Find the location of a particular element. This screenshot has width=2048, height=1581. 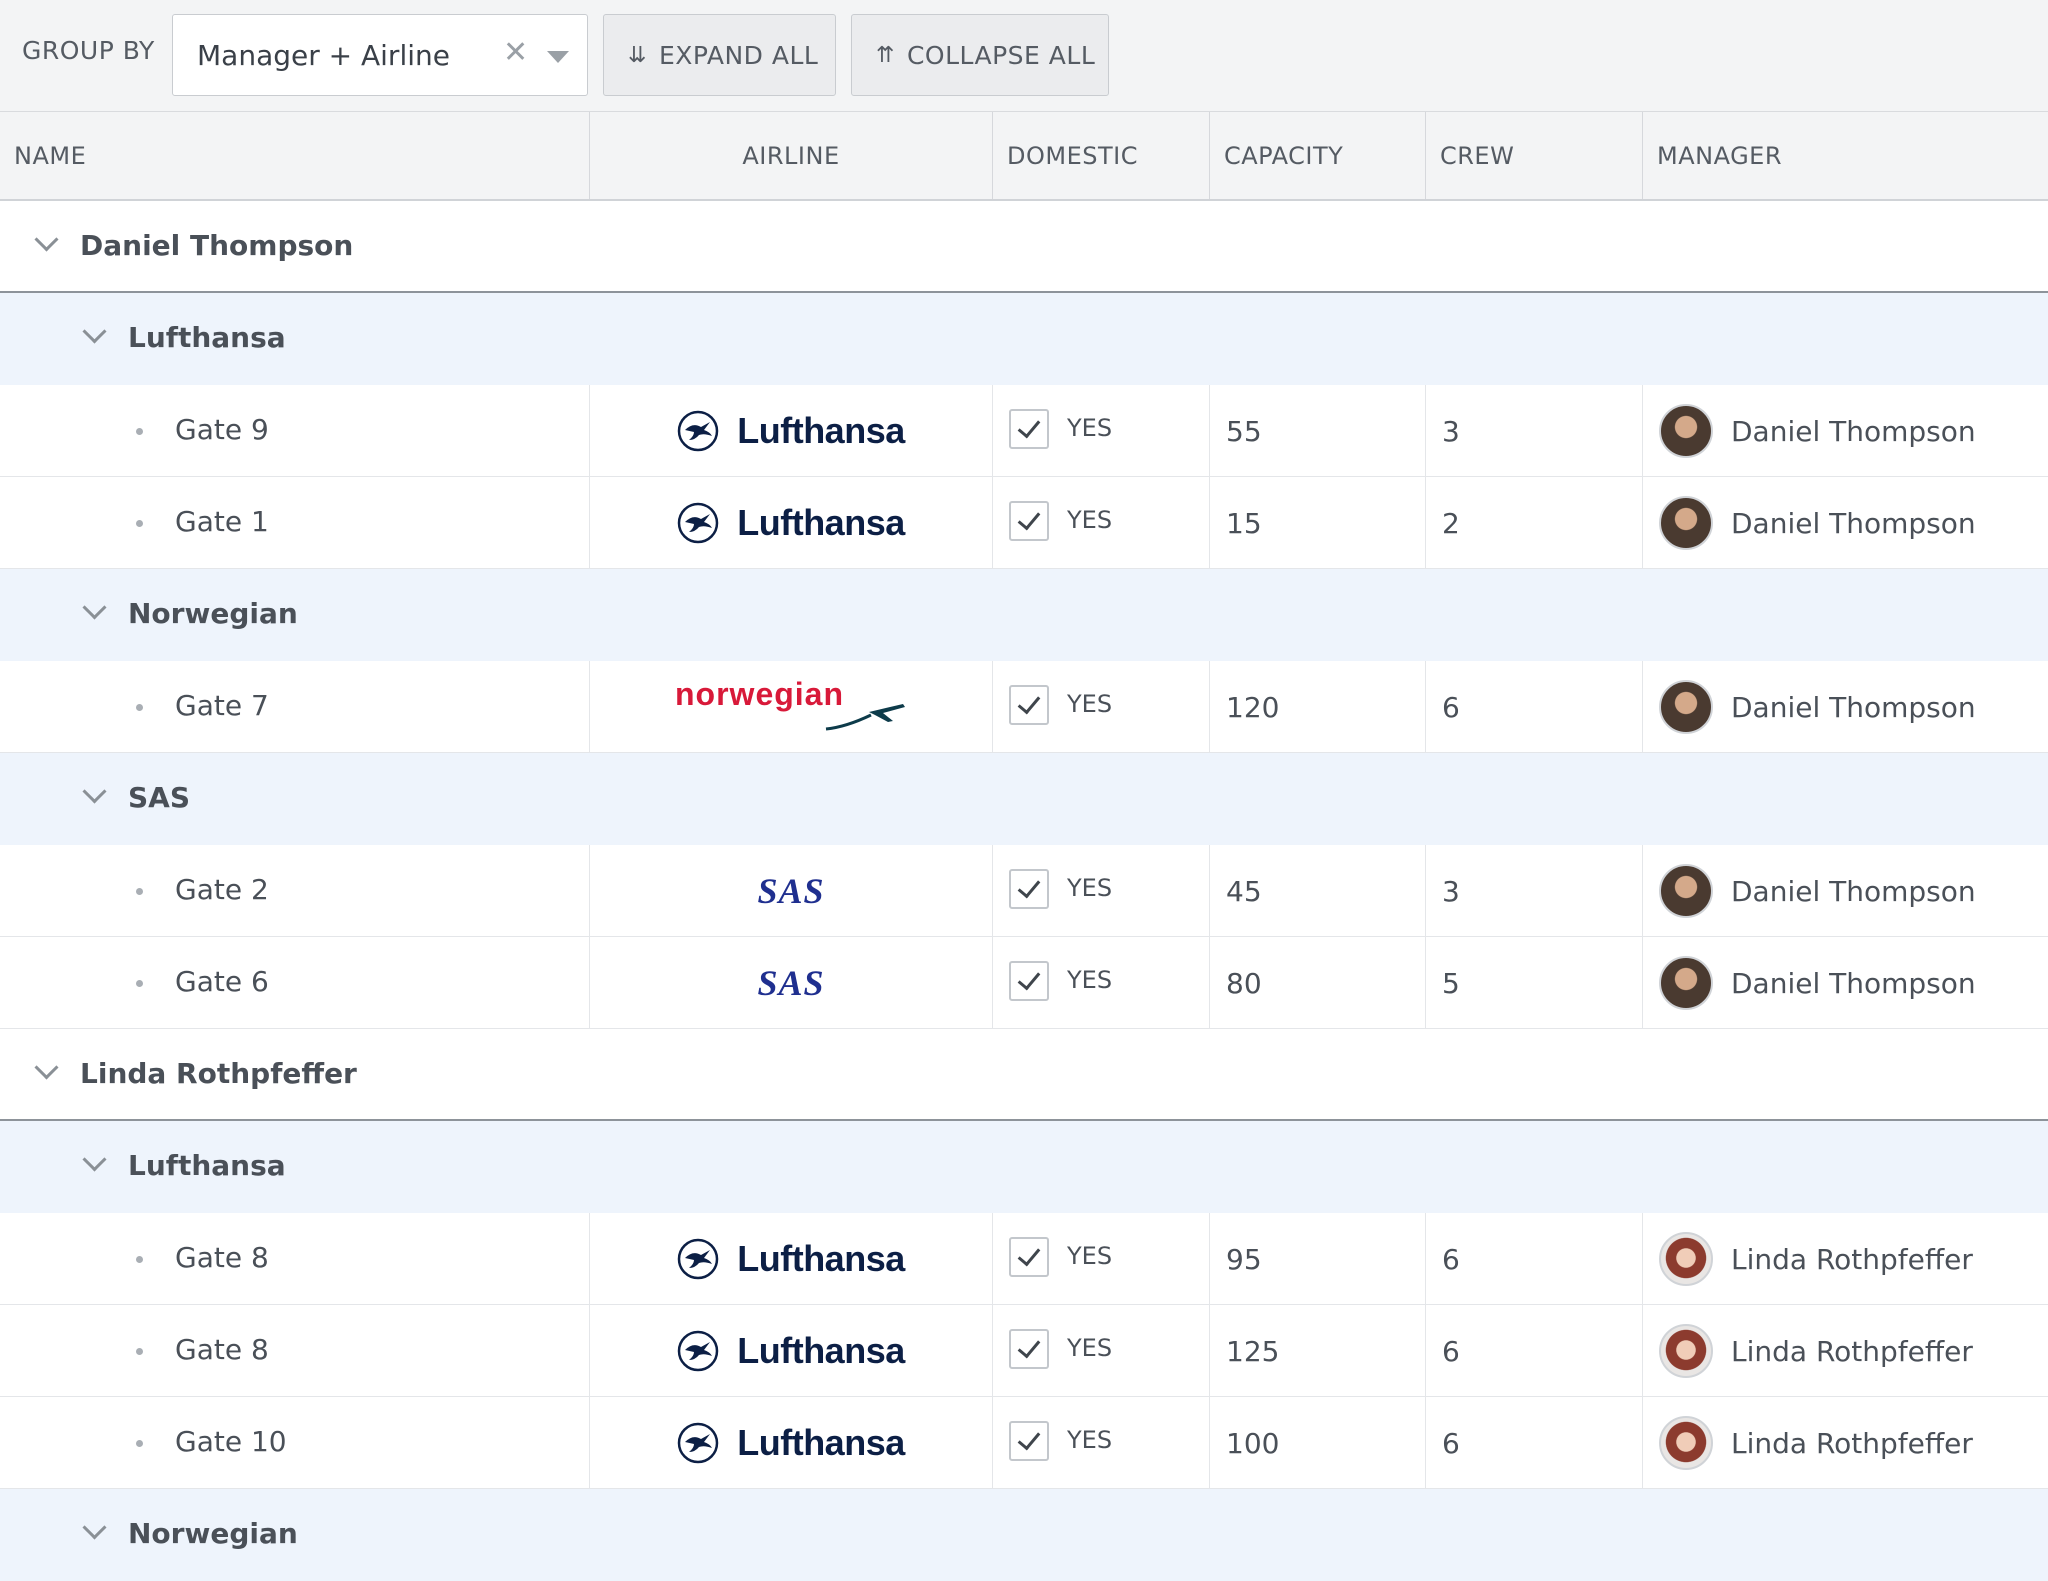

cell-capacity: 55 is located at coordinates (1318, 431).